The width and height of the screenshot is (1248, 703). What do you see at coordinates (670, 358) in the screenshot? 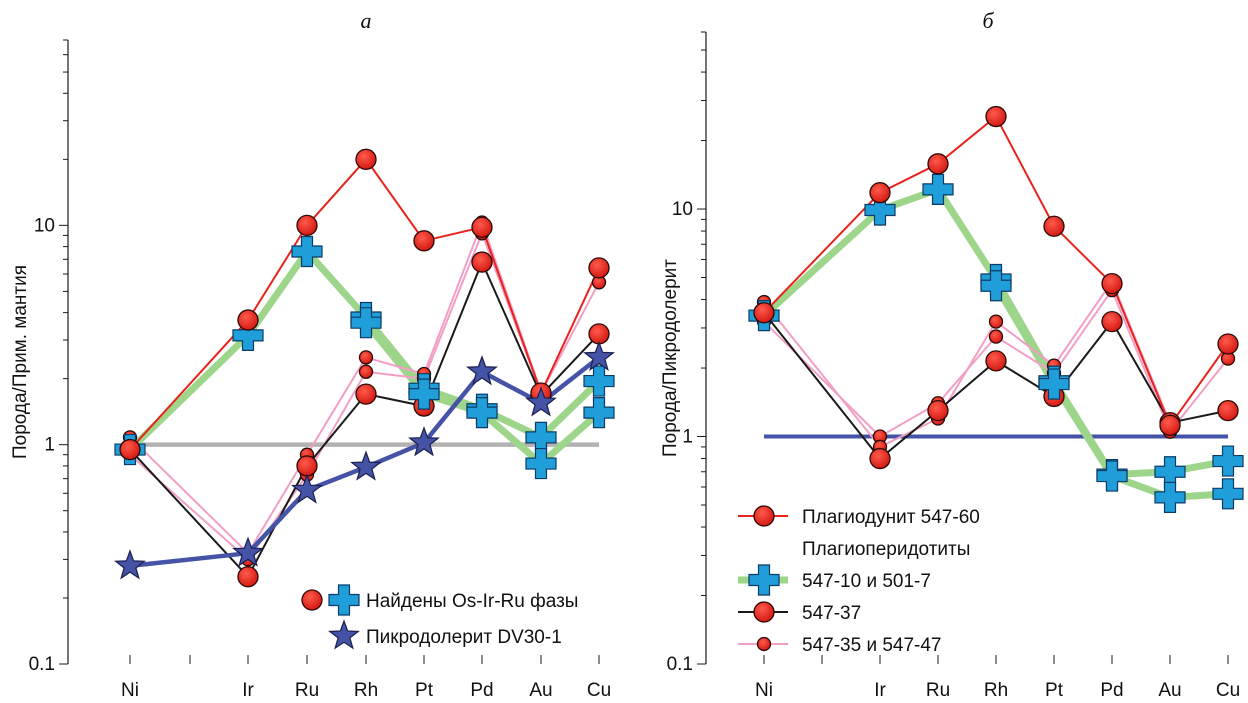
I see `y-axis-label: Порода/Пикродолерит` at bounding box center [670, 358].